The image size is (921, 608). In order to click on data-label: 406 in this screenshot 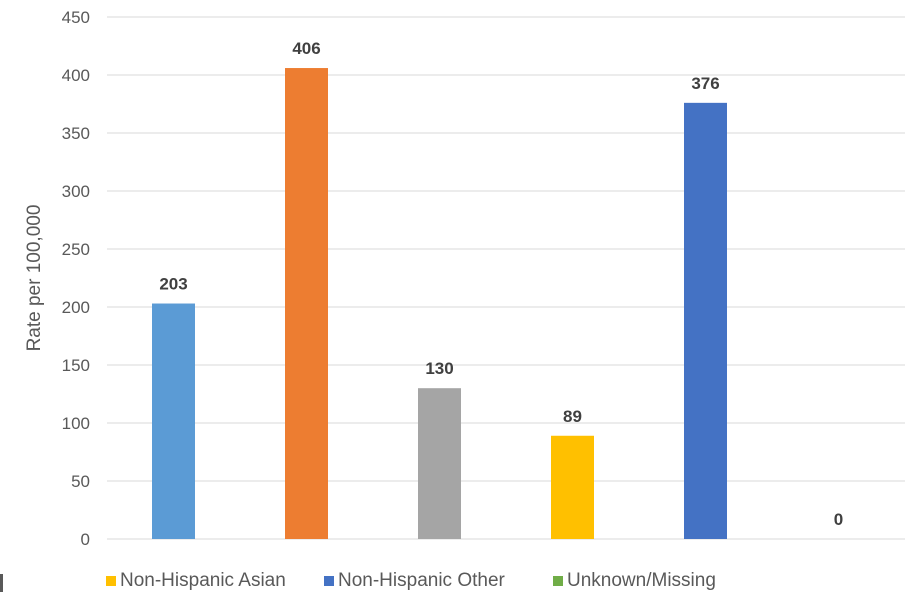, I will do `click(306, 48)`.